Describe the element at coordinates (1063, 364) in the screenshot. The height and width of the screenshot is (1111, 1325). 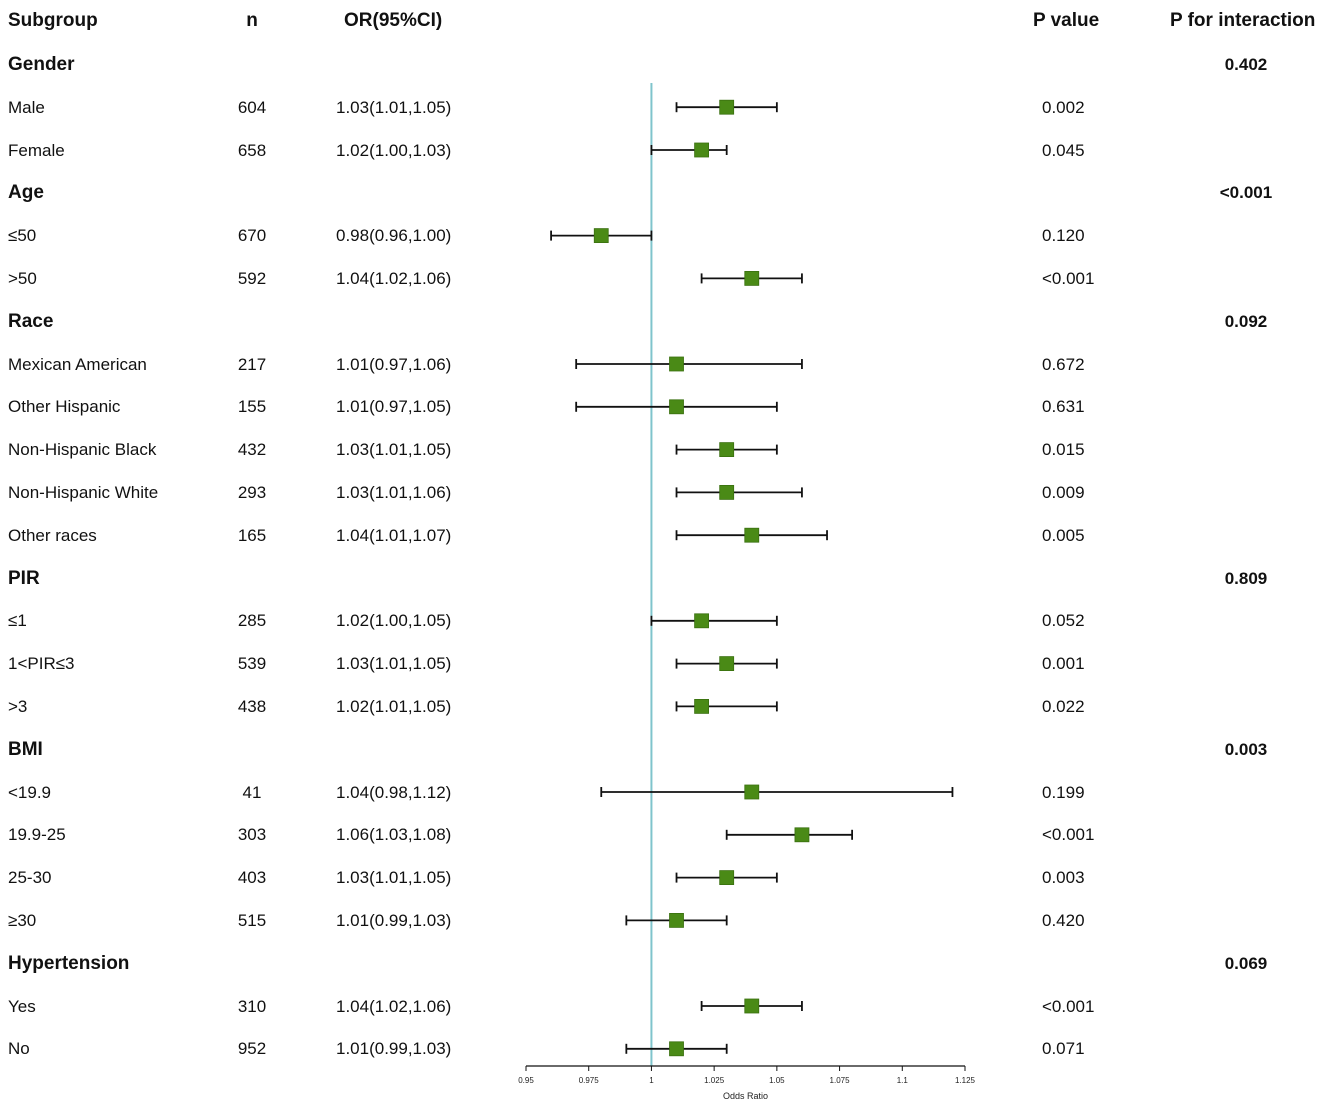
I see `p-value: 0.672` at that location.